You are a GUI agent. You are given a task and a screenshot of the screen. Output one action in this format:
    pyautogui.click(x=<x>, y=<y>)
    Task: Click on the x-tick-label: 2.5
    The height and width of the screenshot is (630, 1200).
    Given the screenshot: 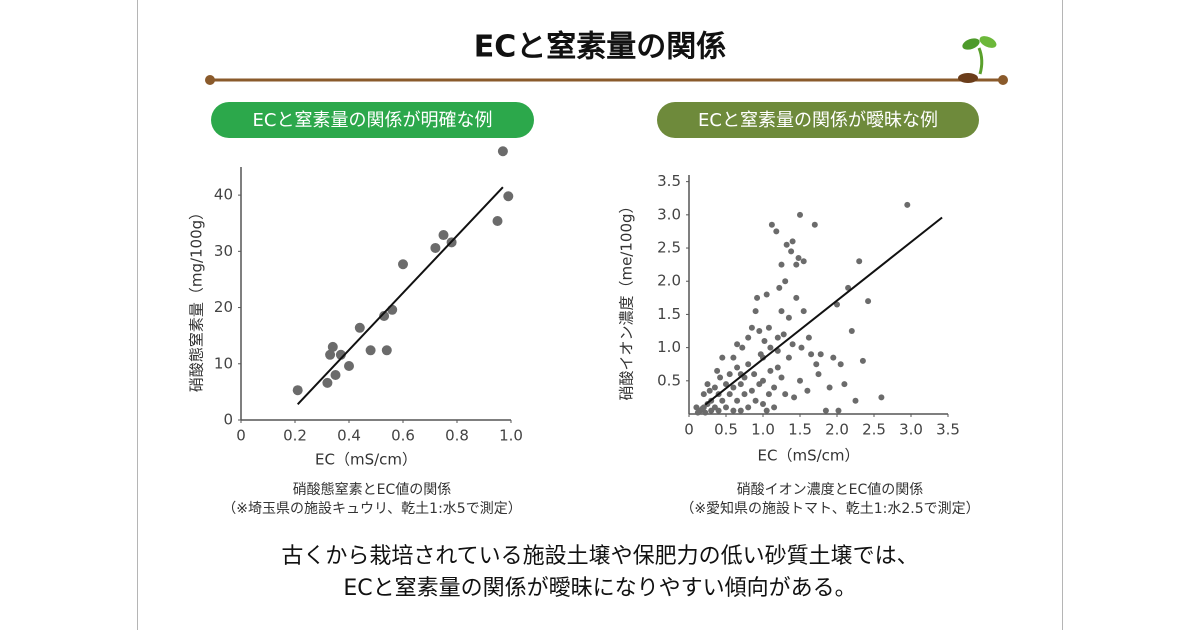 What is the action you would take?
    pyautogui.click(x=874, y=430)
    